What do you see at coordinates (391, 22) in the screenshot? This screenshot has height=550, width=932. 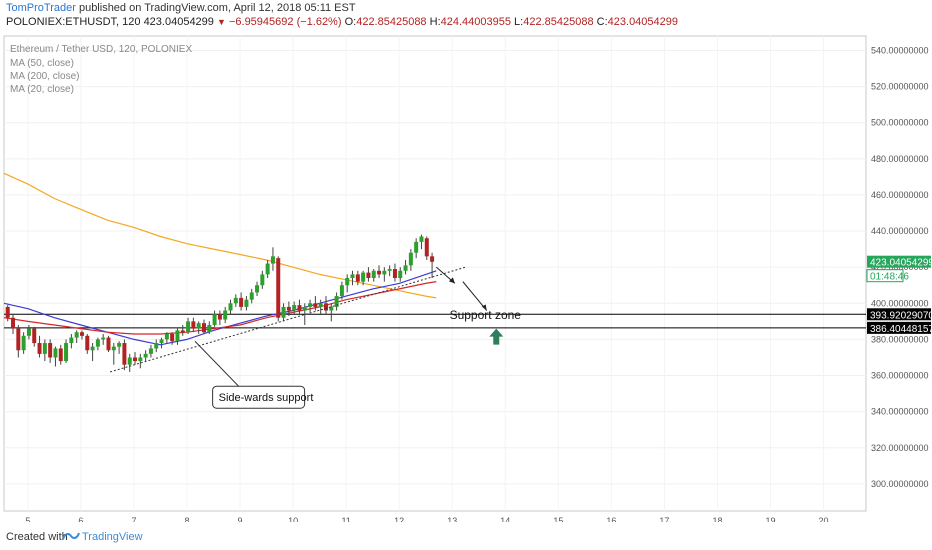 I see `open-value: 422.85425088` at bounding box center [391, 22].